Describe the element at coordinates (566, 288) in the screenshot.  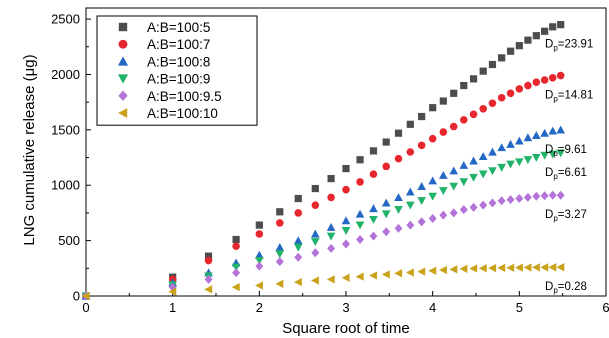
I see `diffusion-annotation: Dp=0.28` at that location.